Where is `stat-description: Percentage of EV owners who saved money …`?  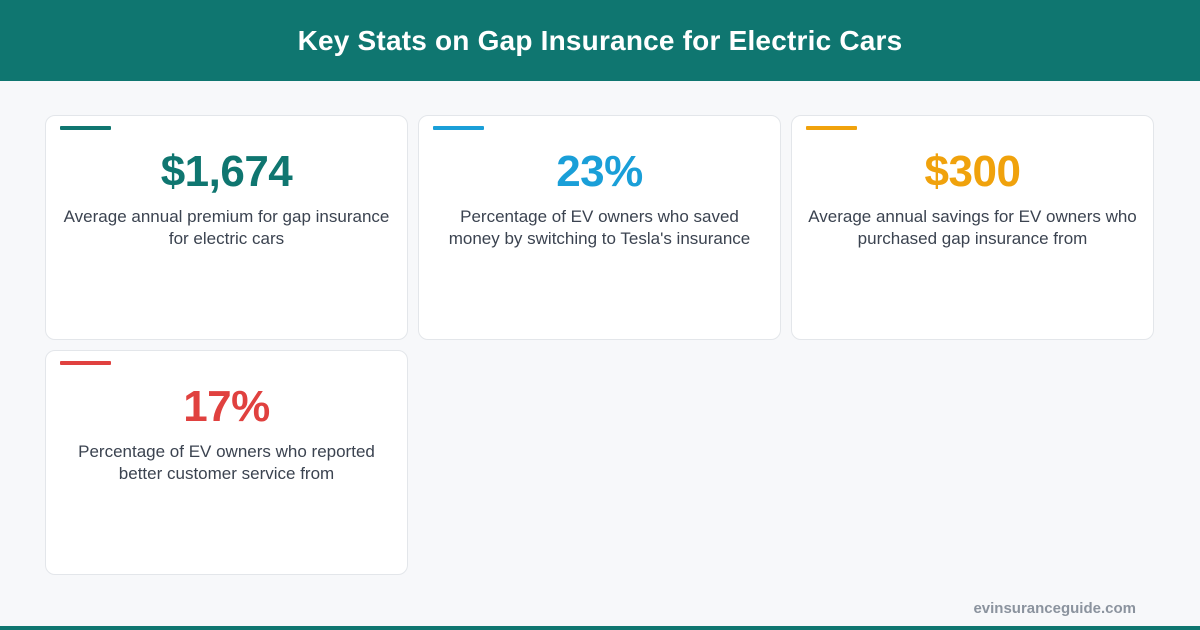
stat-description: Percentage of EV owners who saved money … is located at coordinates (599, 227).